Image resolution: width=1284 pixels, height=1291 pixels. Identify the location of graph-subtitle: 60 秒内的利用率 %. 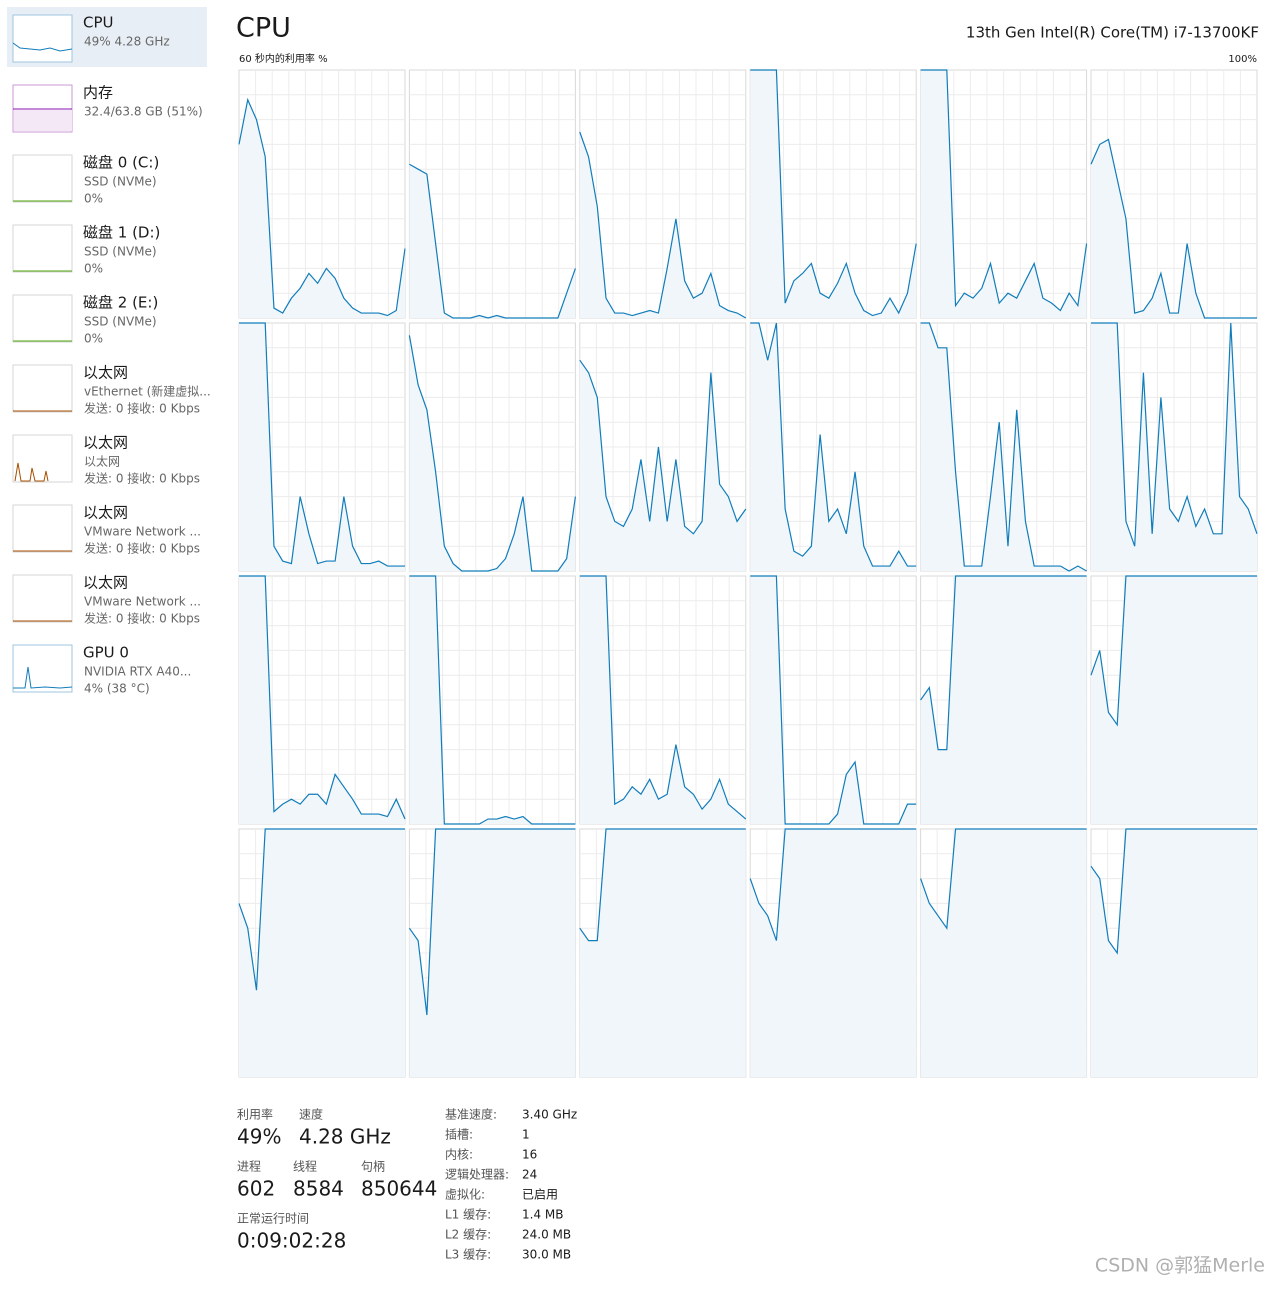
(283, 58).